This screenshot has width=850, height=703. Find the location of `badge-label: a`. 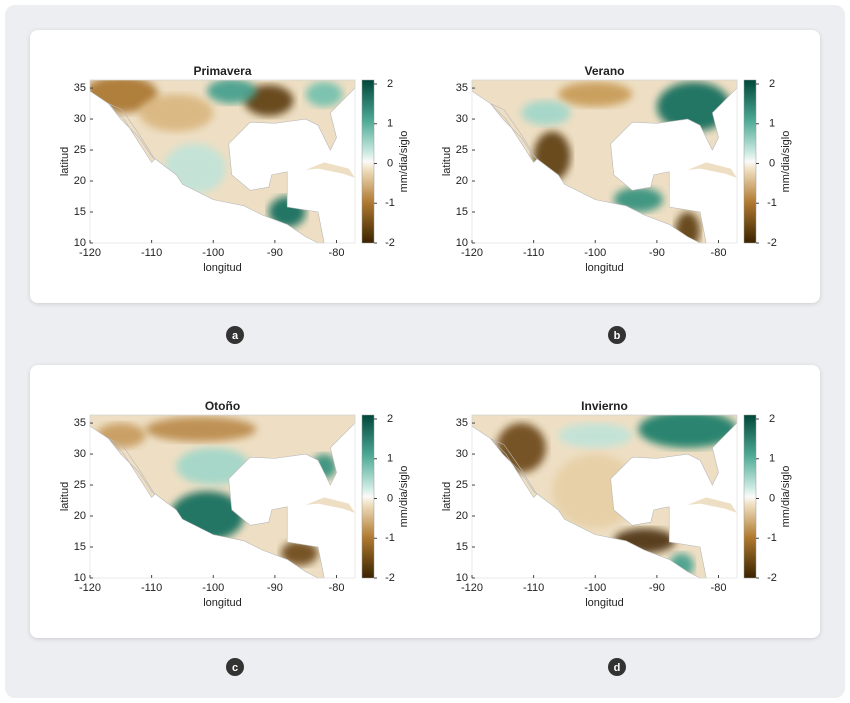

badge-label: a is located at coordinates (235, 336).